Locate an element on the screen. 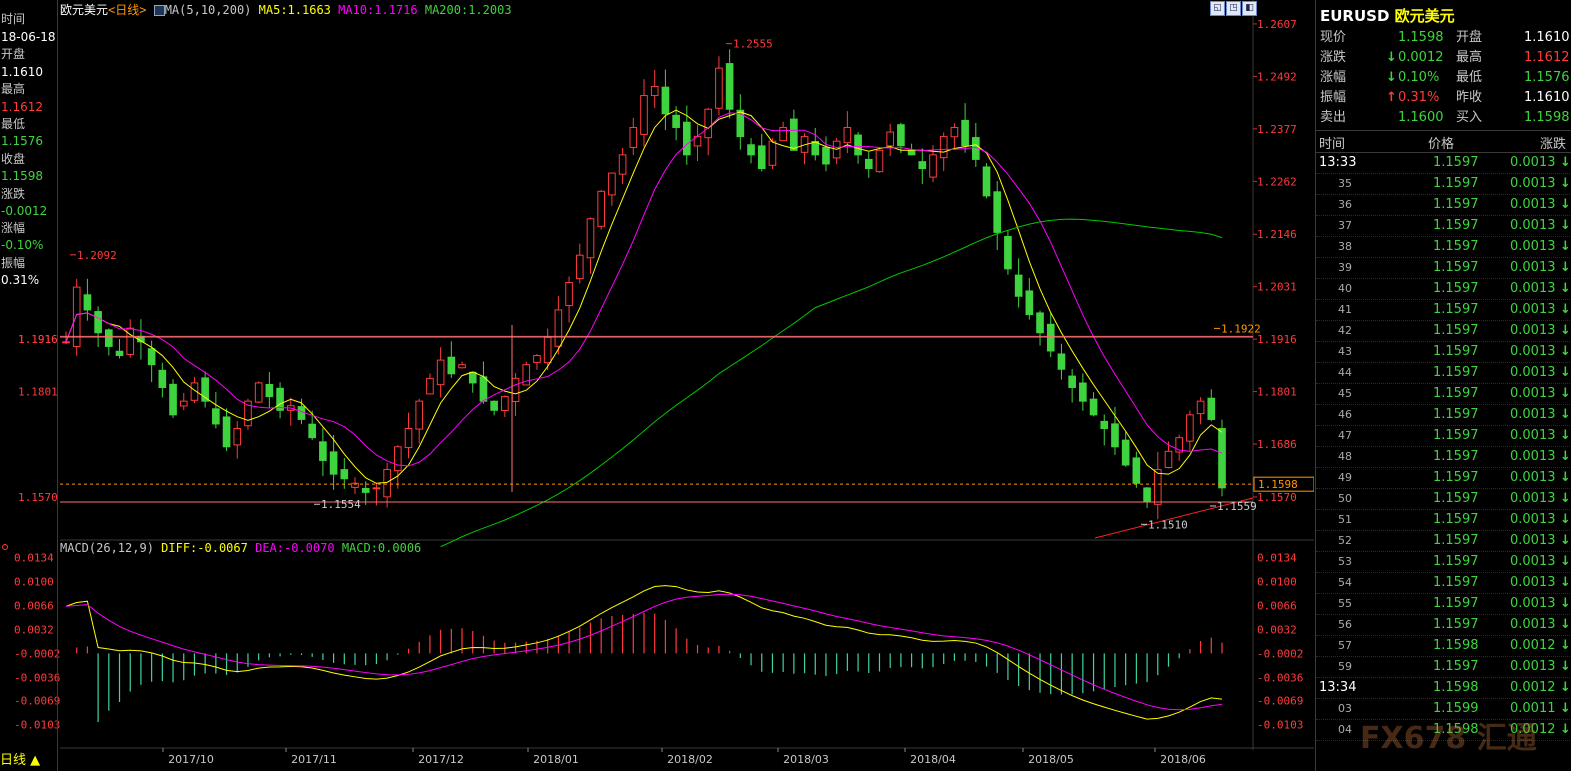  macd-y-tick-left: 0.0032 is located at coordinates (34, 629).